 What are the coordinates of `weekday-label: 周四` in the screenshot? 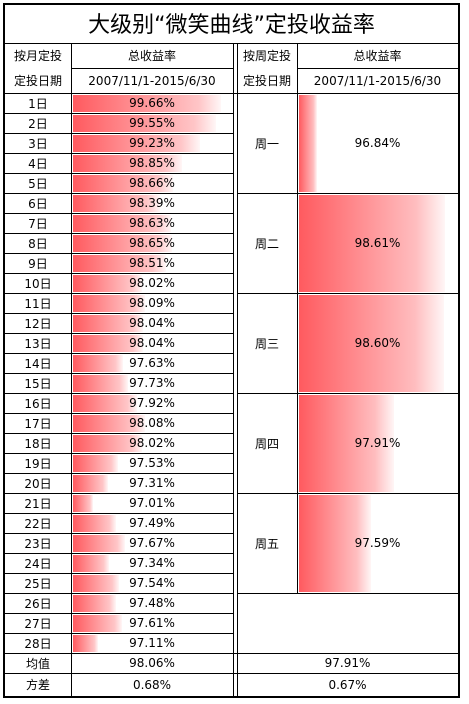 It's located at (266, 443).